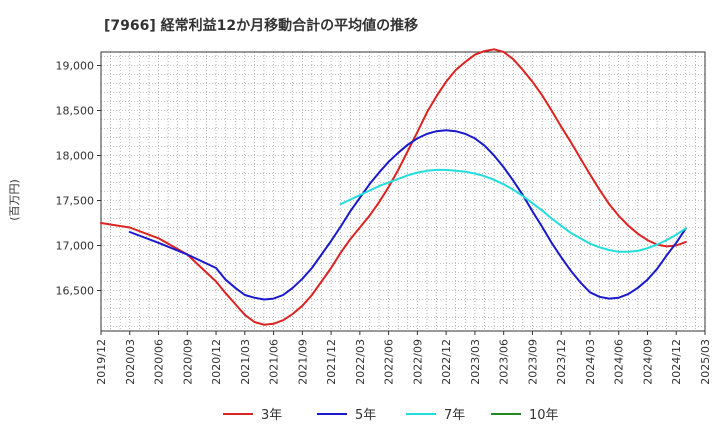 The height and width of the screenshot is (440, 720). I want to click on x-tick-label: 2021/09, so click(302, 362).